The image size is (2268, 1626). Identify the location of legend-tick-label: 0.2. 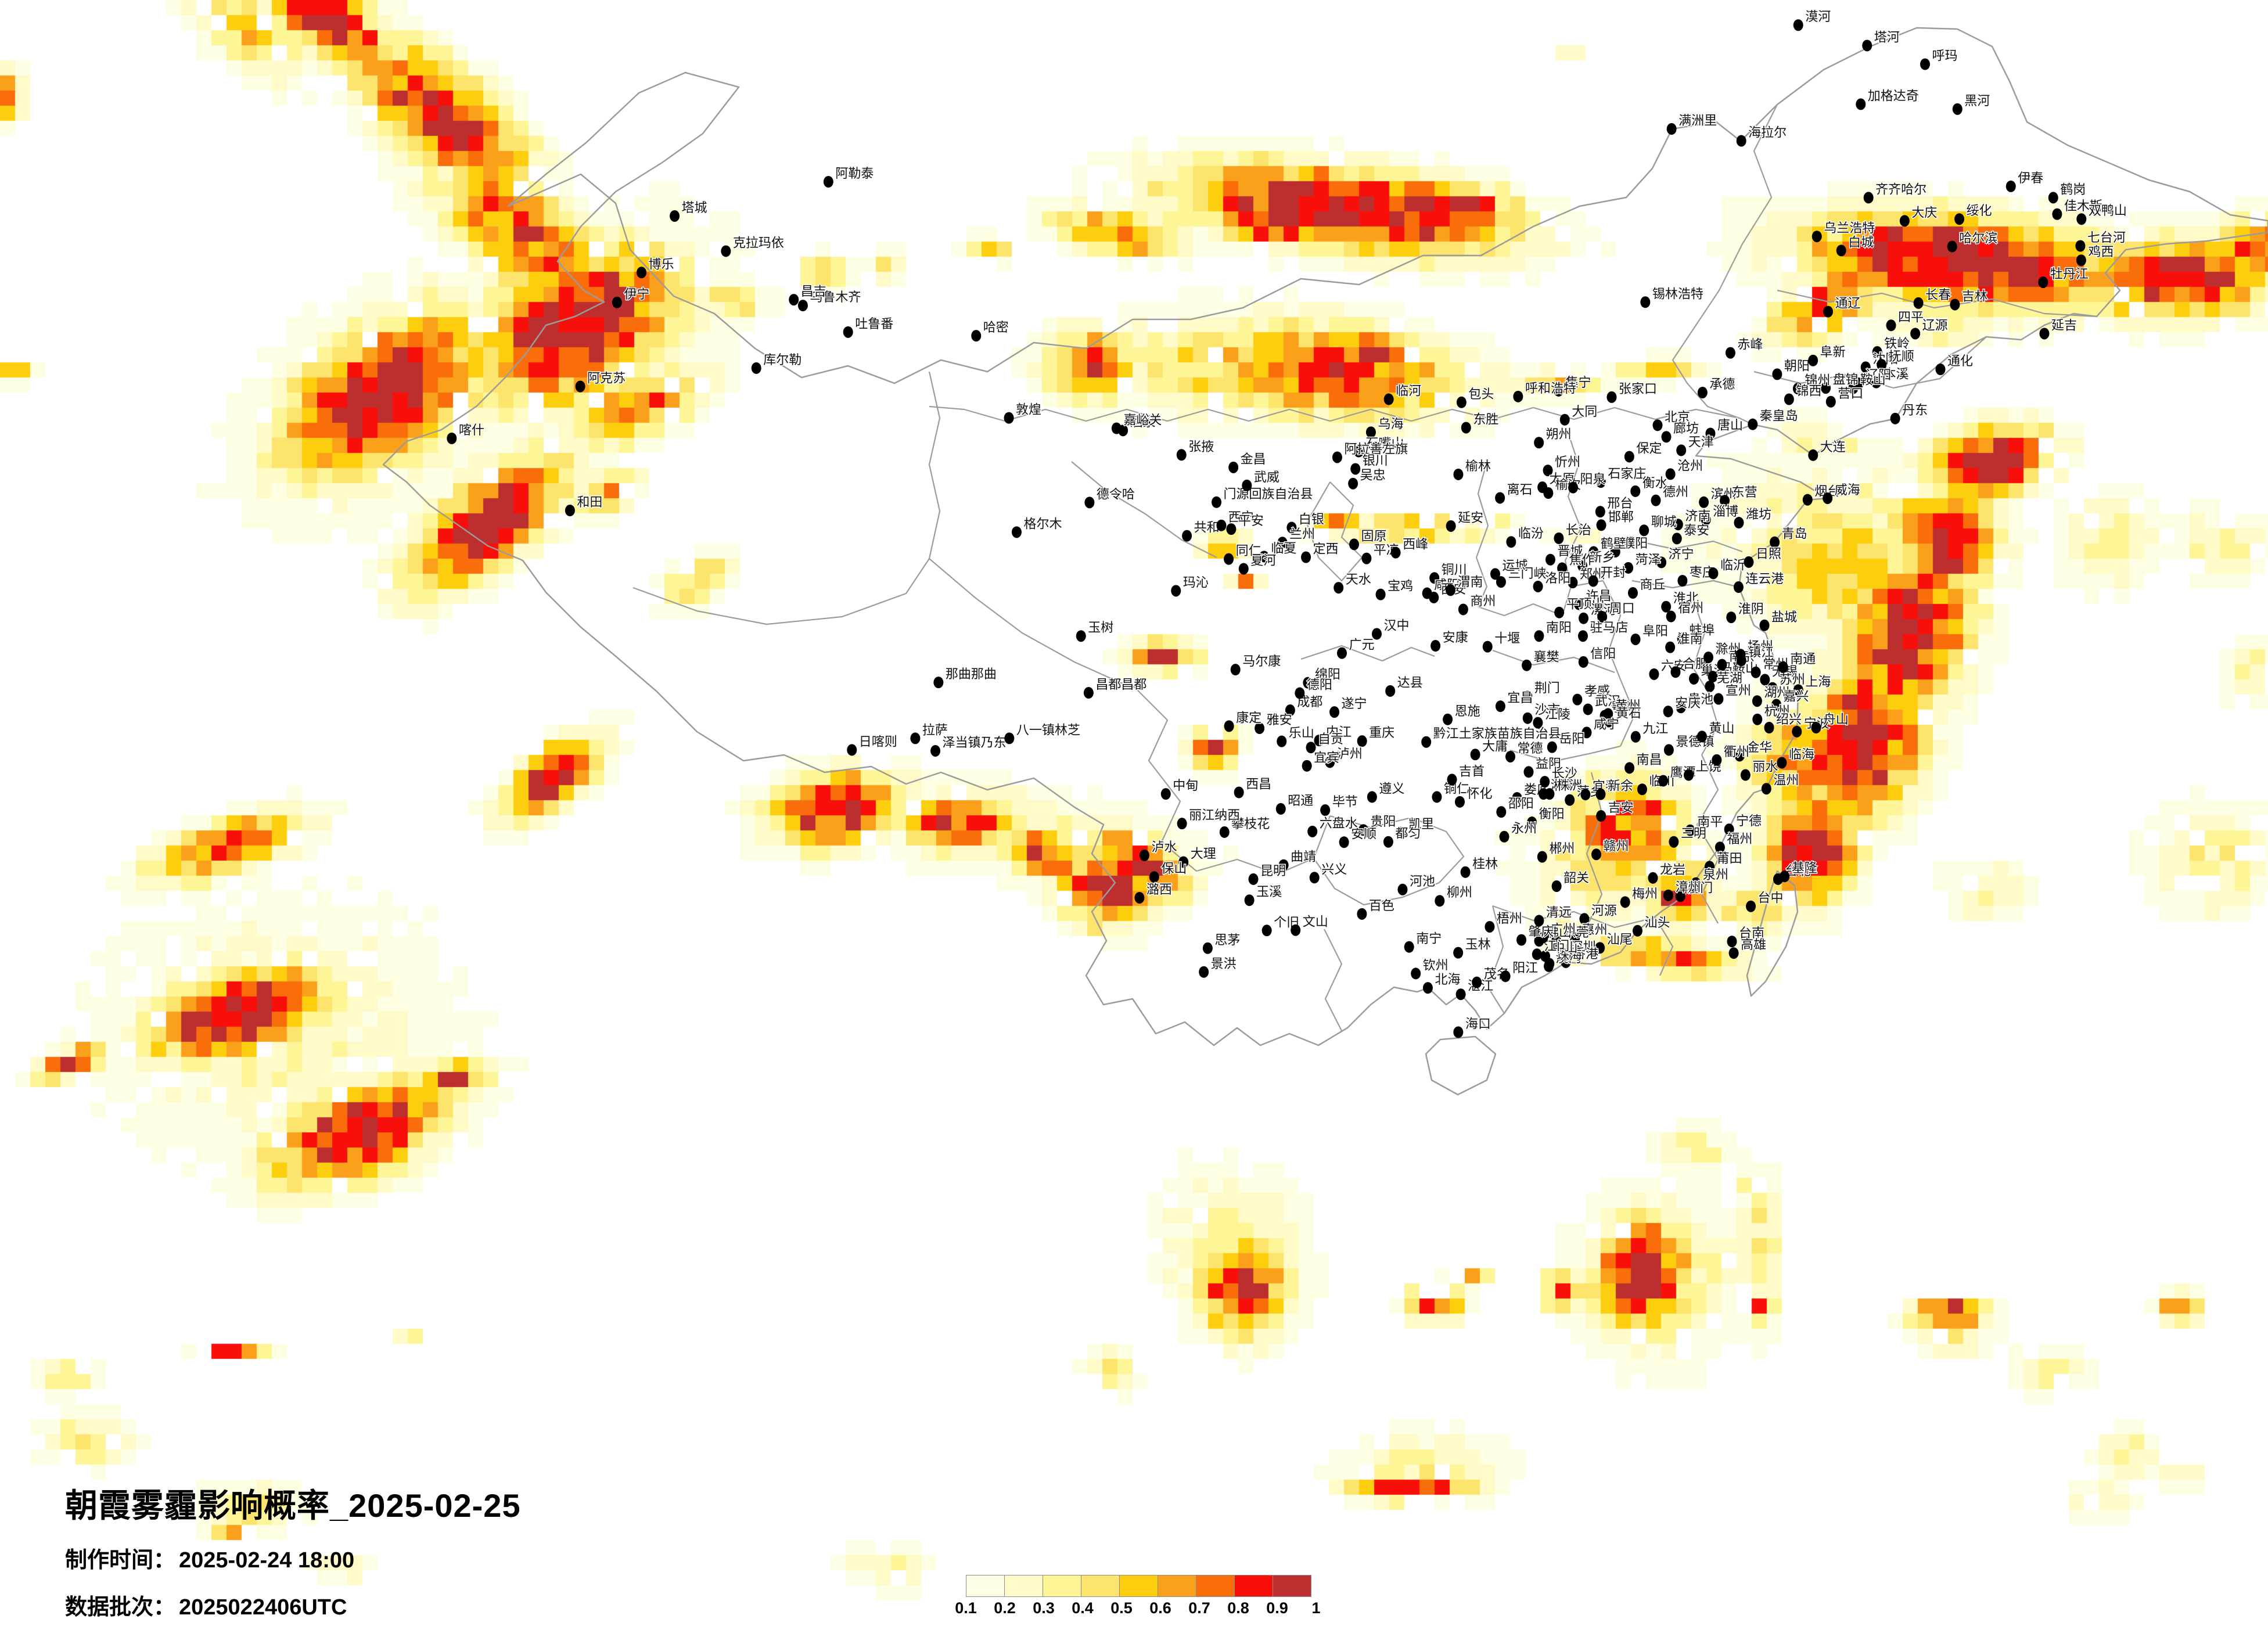
(1005, 1608).